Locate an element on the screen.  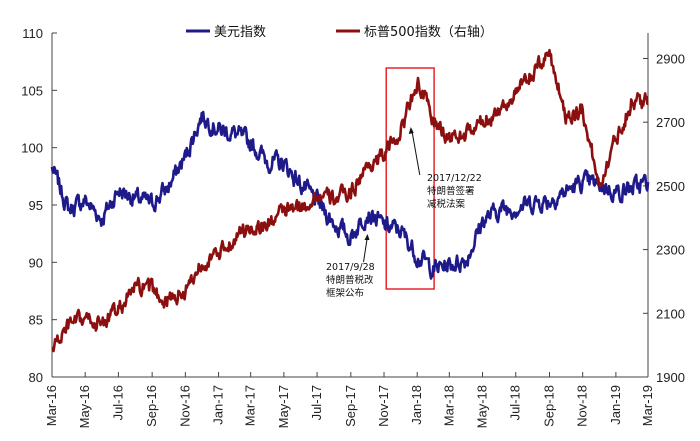
x-tick-label: Sep-18 is located at coordinates (548, 406).